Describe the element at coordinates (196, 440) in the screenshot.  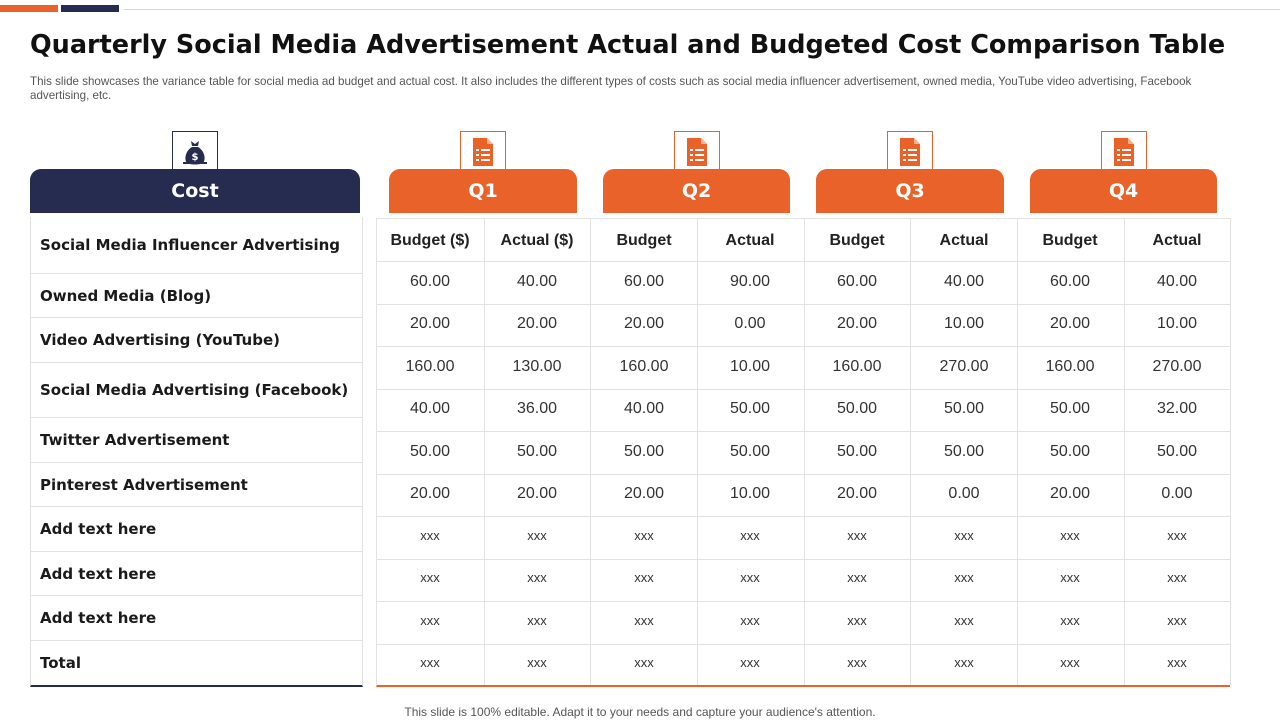
I see `cost-row-label: Twitter Advertisement` at that location.